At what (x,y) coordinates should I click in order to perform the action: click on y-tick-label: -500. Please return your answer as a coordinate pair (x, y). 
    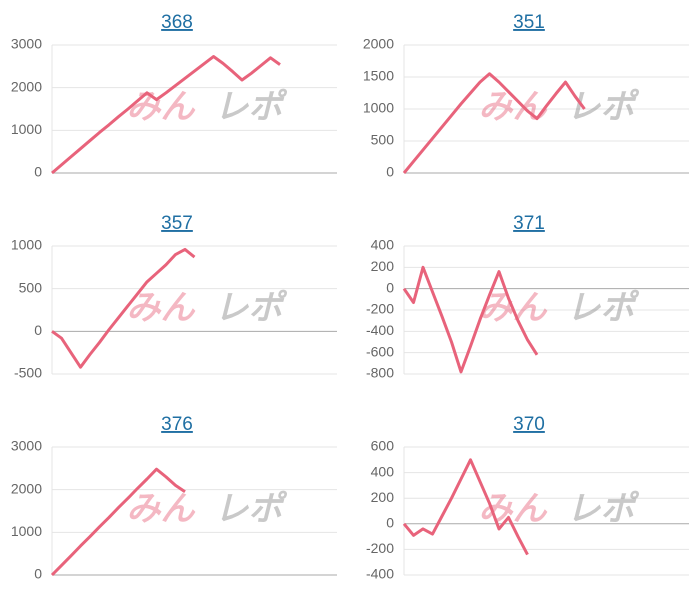
    Looking at the image, I should click on (28, 373).